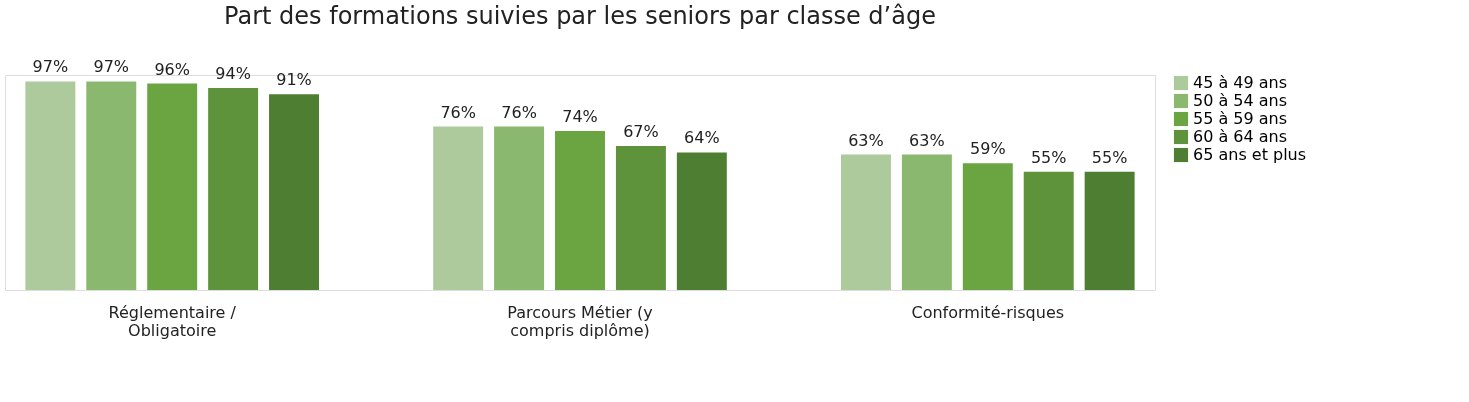  I want to click on data-label: 64%, so click(702, 138).